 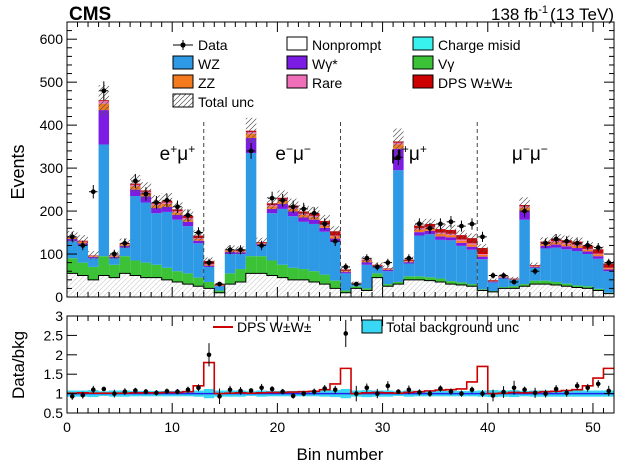 I want to click on bar-v--34, so click(x=430, y=279).